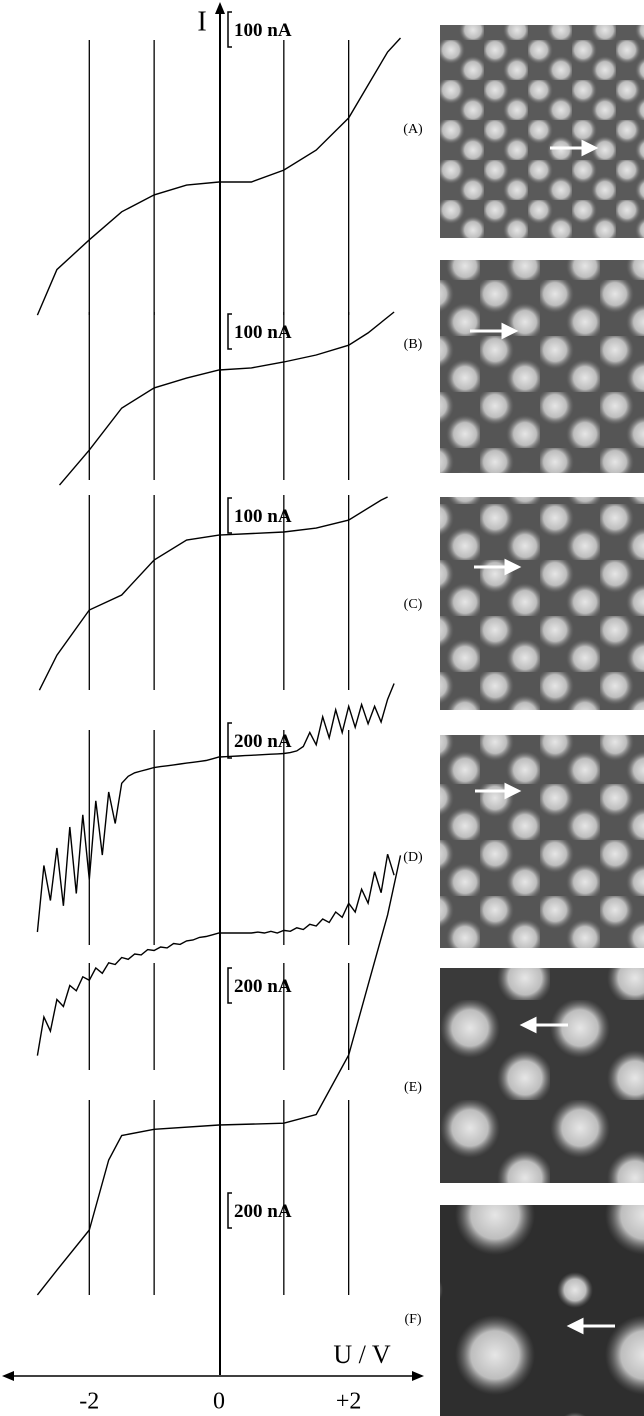 This screenshot has height=1416, width=644. I want to click on x-tick-label: -2, so click(89, 1402).